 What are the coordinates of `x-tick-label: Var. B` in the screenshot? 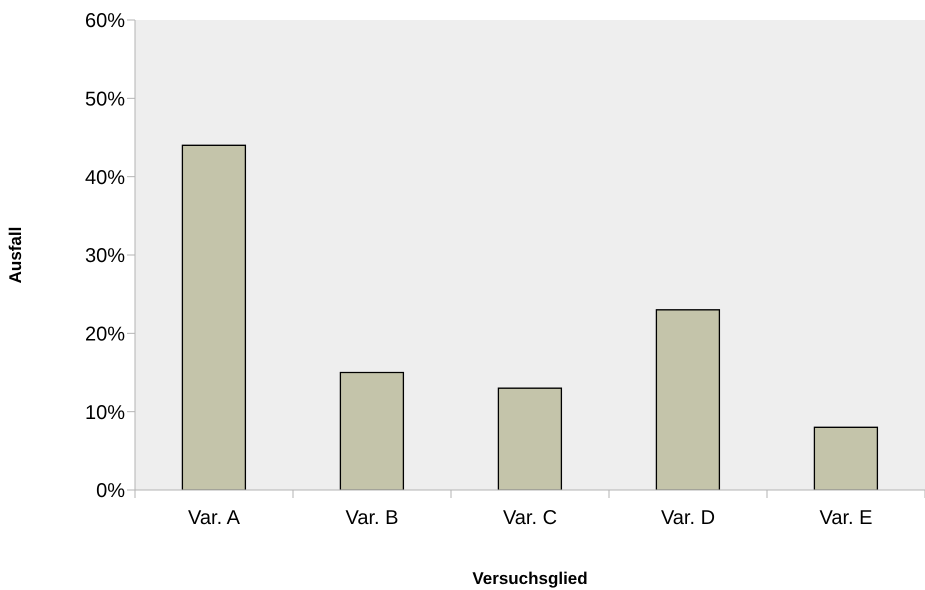 It's located at (372, 518).